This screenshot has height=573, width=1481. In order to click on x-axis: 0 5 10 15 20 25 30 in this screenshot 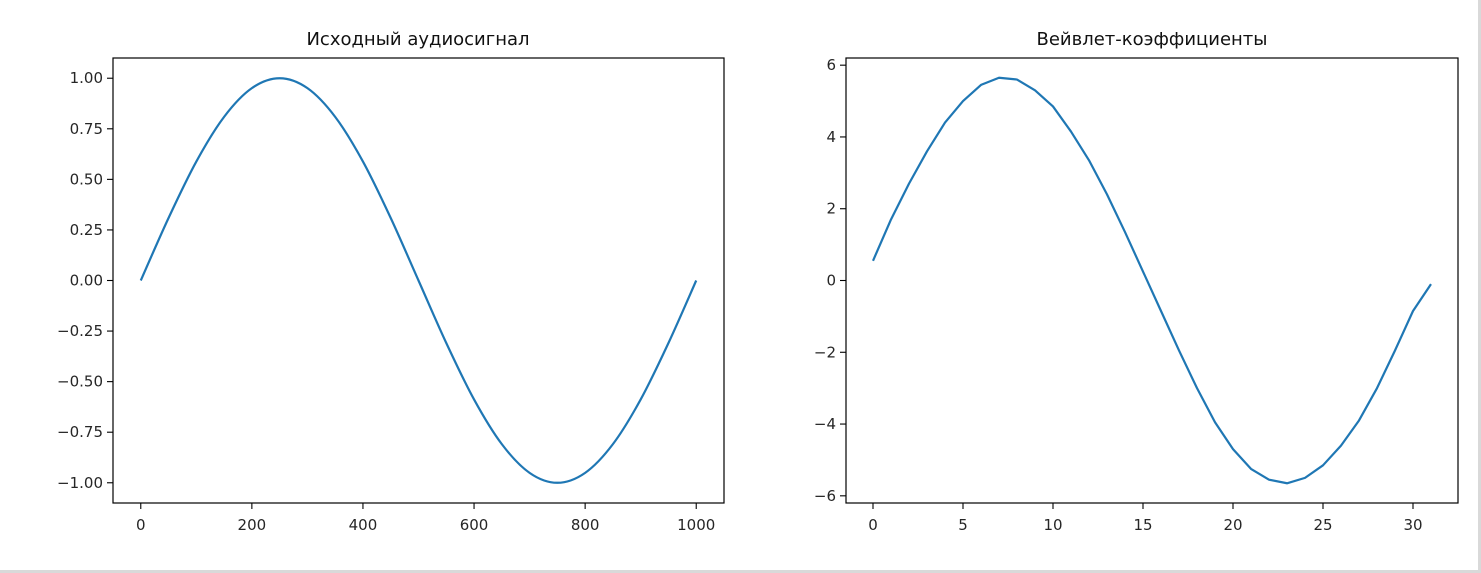, I will do `click(1145, 518)`.